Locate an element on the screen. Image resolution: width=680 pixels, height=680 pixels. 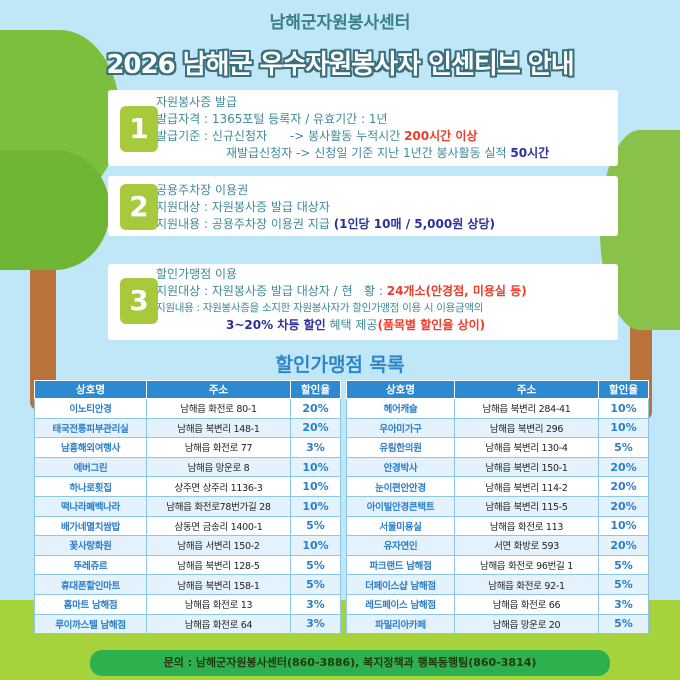
highlight: 50시간 is located at coordinates (530, 153).